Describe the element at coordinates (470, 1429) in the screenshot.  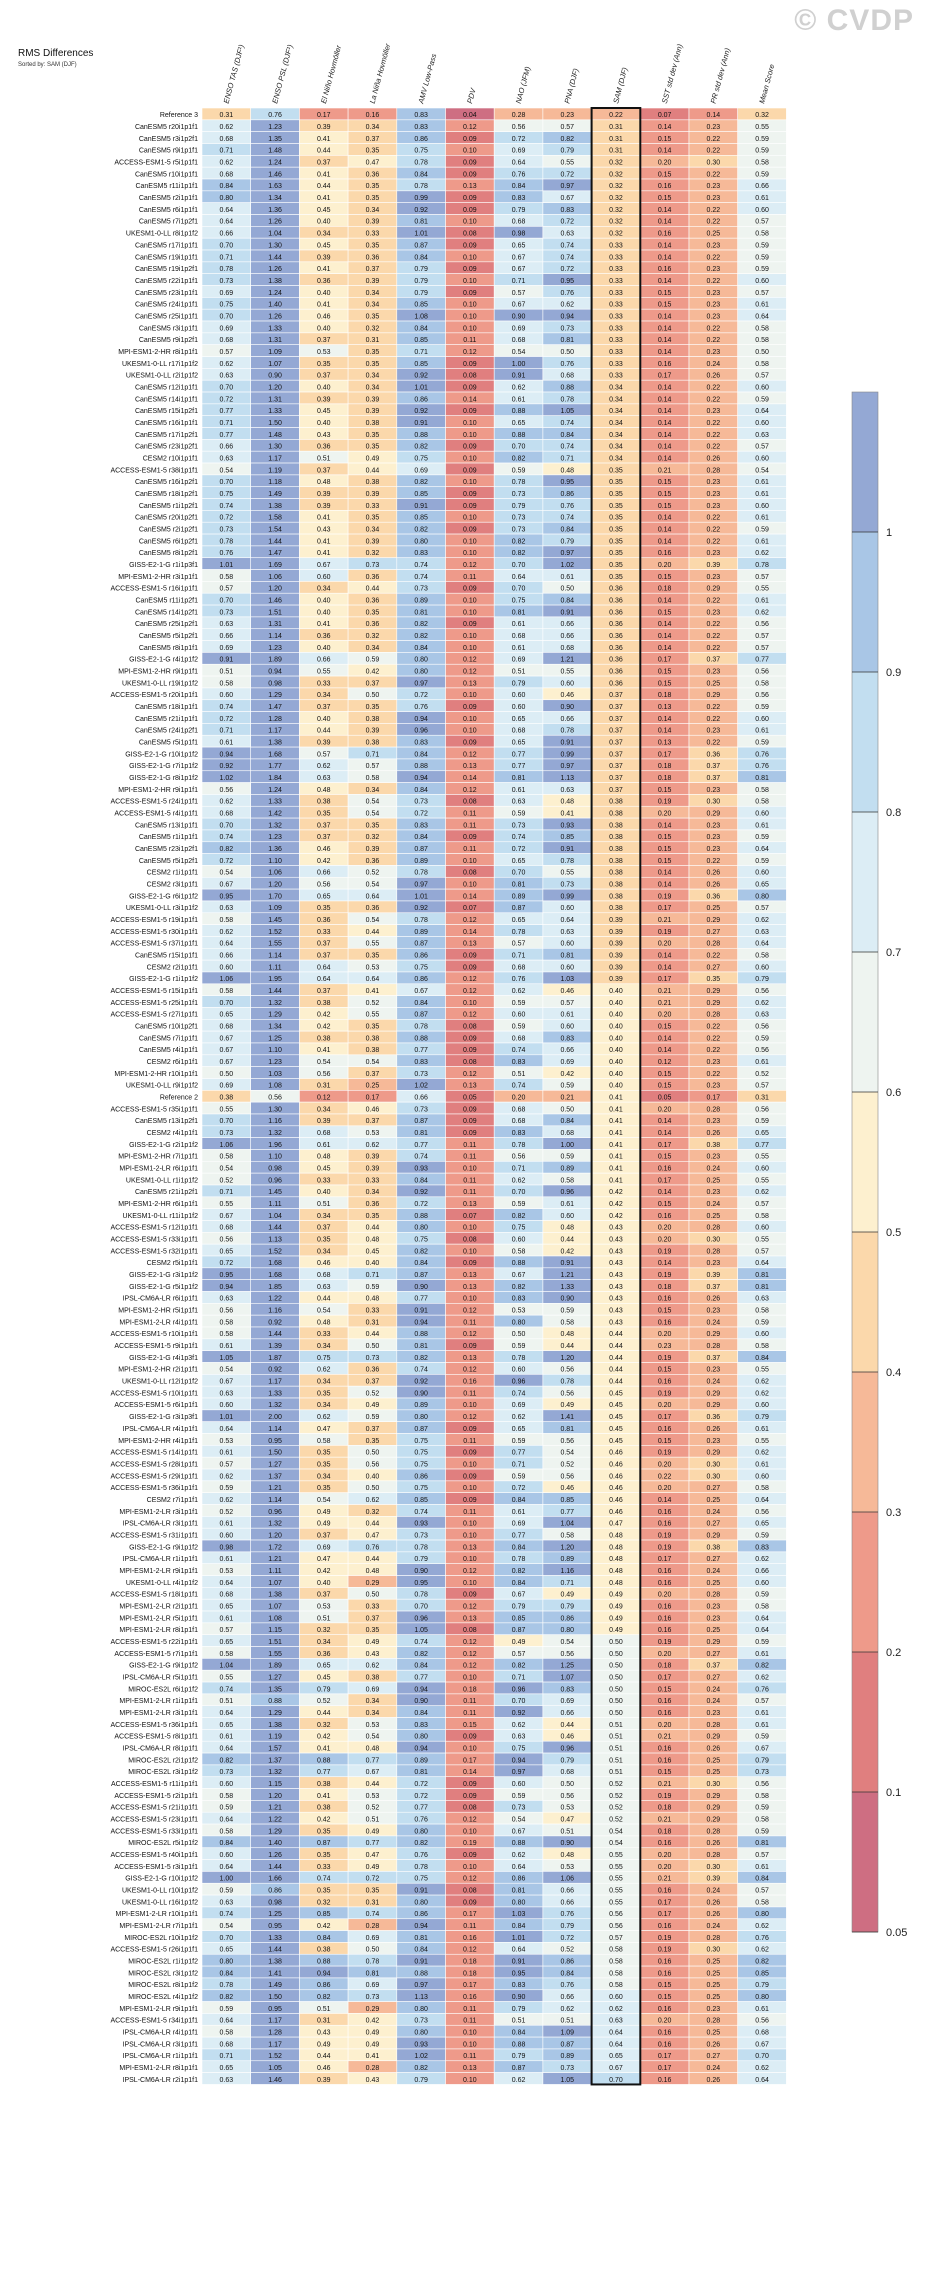
I see `cell-value: 0.09` at that location.